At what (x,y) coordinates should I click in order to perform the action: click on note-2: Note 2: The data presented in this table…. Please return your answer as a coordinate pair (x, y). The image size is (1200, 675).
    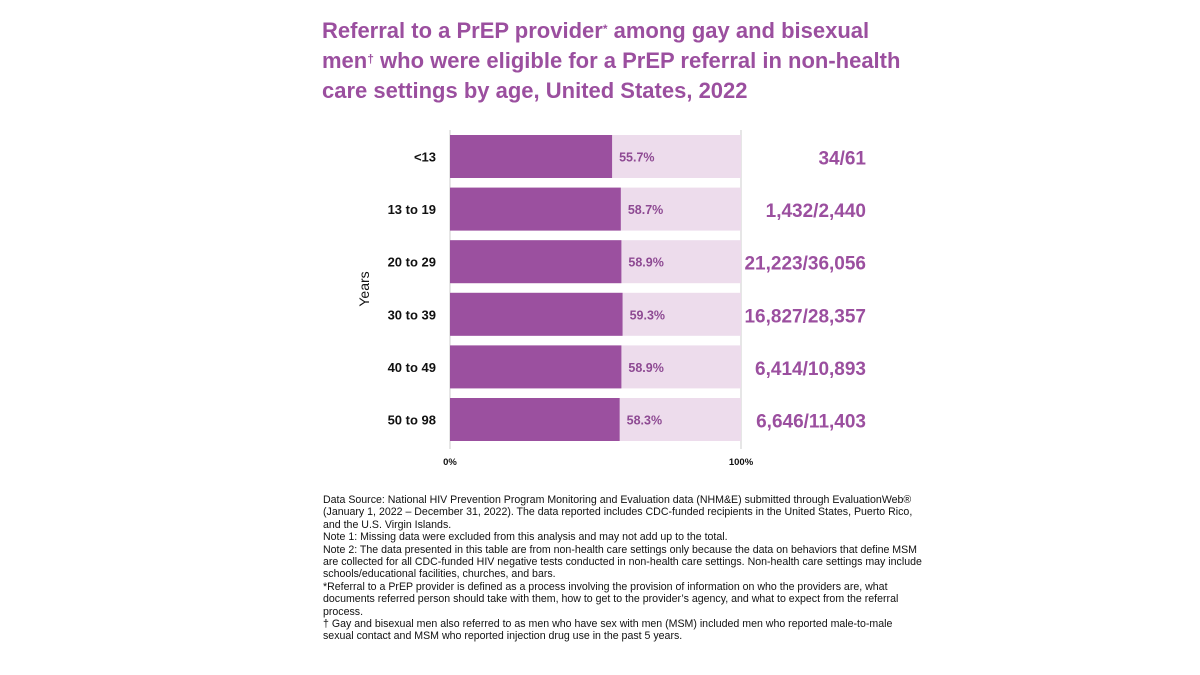
    Looking at the image, I should click on (622, 562).